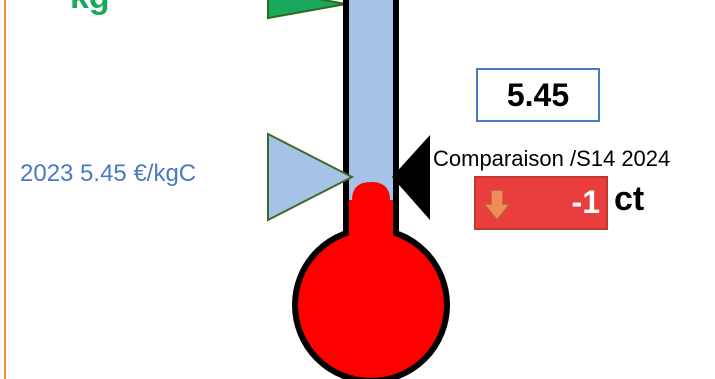 This screenshot has height=379, width=715. What do you see at coordinates (307, 10) in the screenshot?
I see `green-pointer-icon` at bounding box center [307, 10].